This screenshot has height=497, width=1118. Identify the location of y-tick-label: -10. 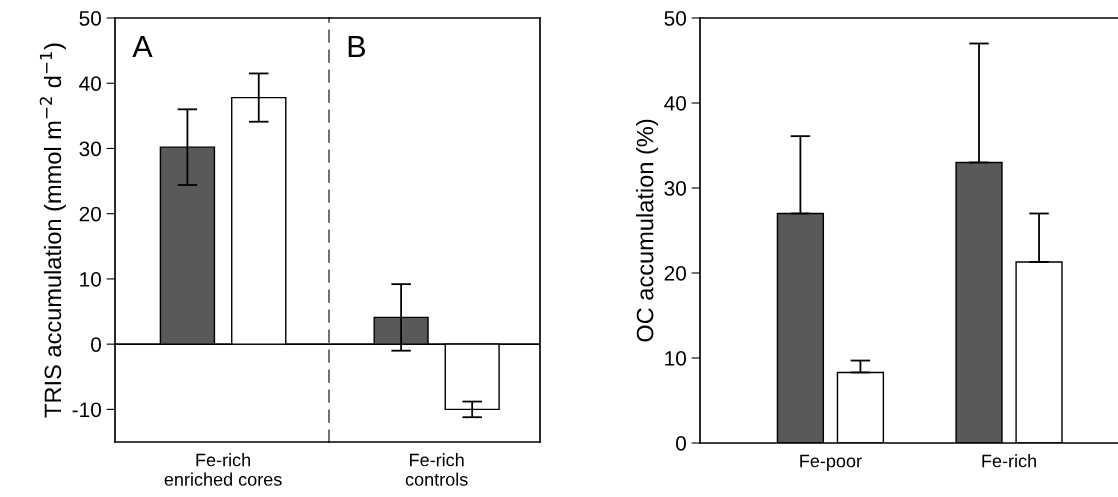
(86, 410).